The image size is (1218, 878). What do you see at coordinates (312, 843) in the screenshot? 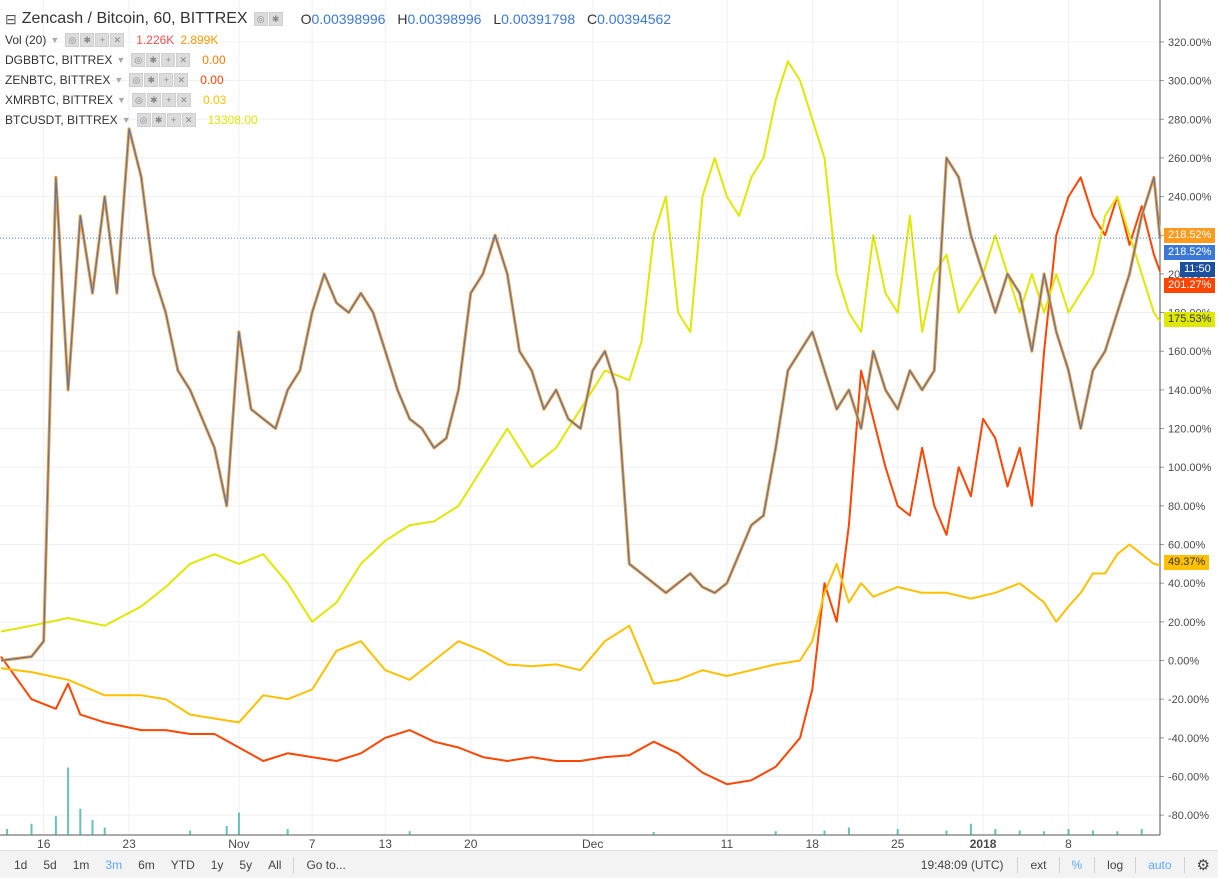
I see `x-tick-label: 7` at bounding box center [312, 843].